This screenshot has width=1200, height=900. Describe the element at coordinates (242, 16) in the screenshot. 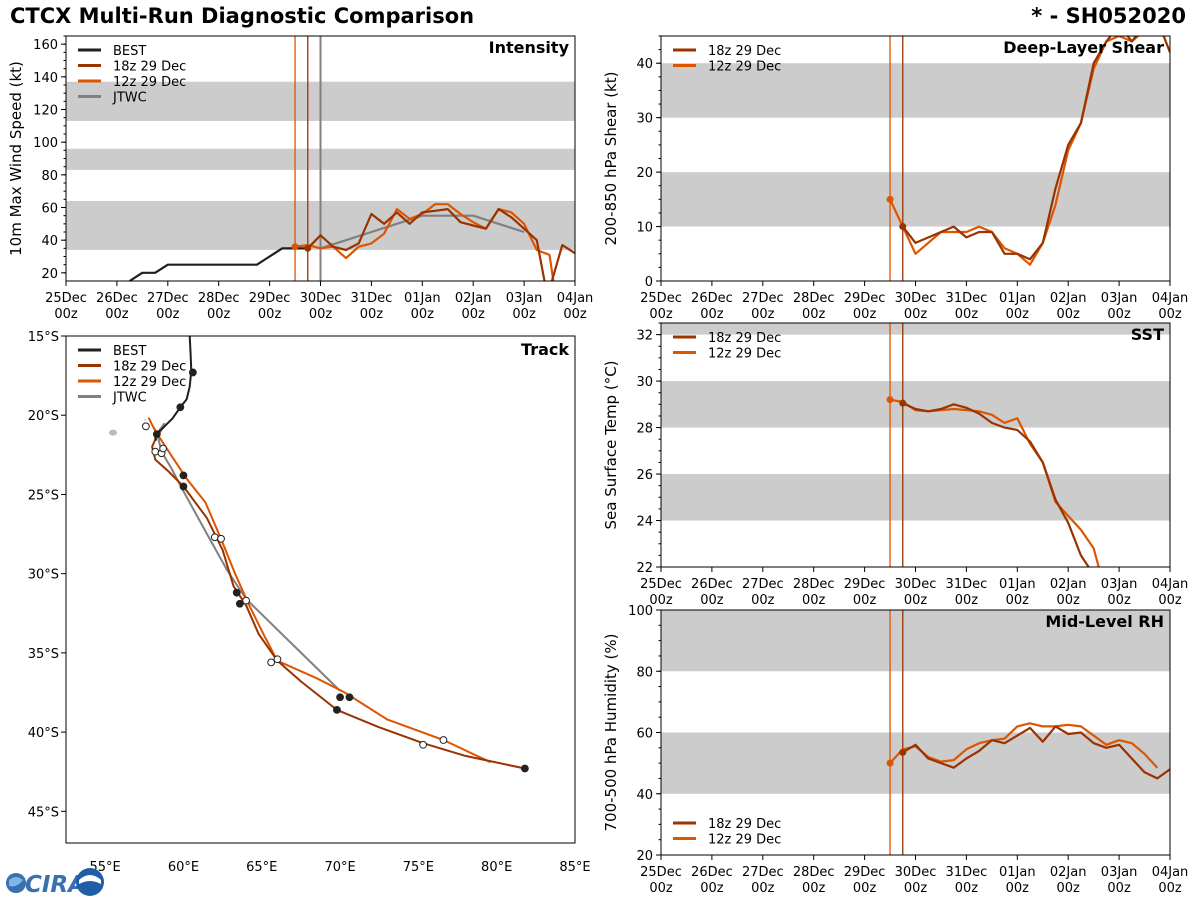

I see `figure-title: CTCX Multi-Run Diagnostic Comparison` at that location.